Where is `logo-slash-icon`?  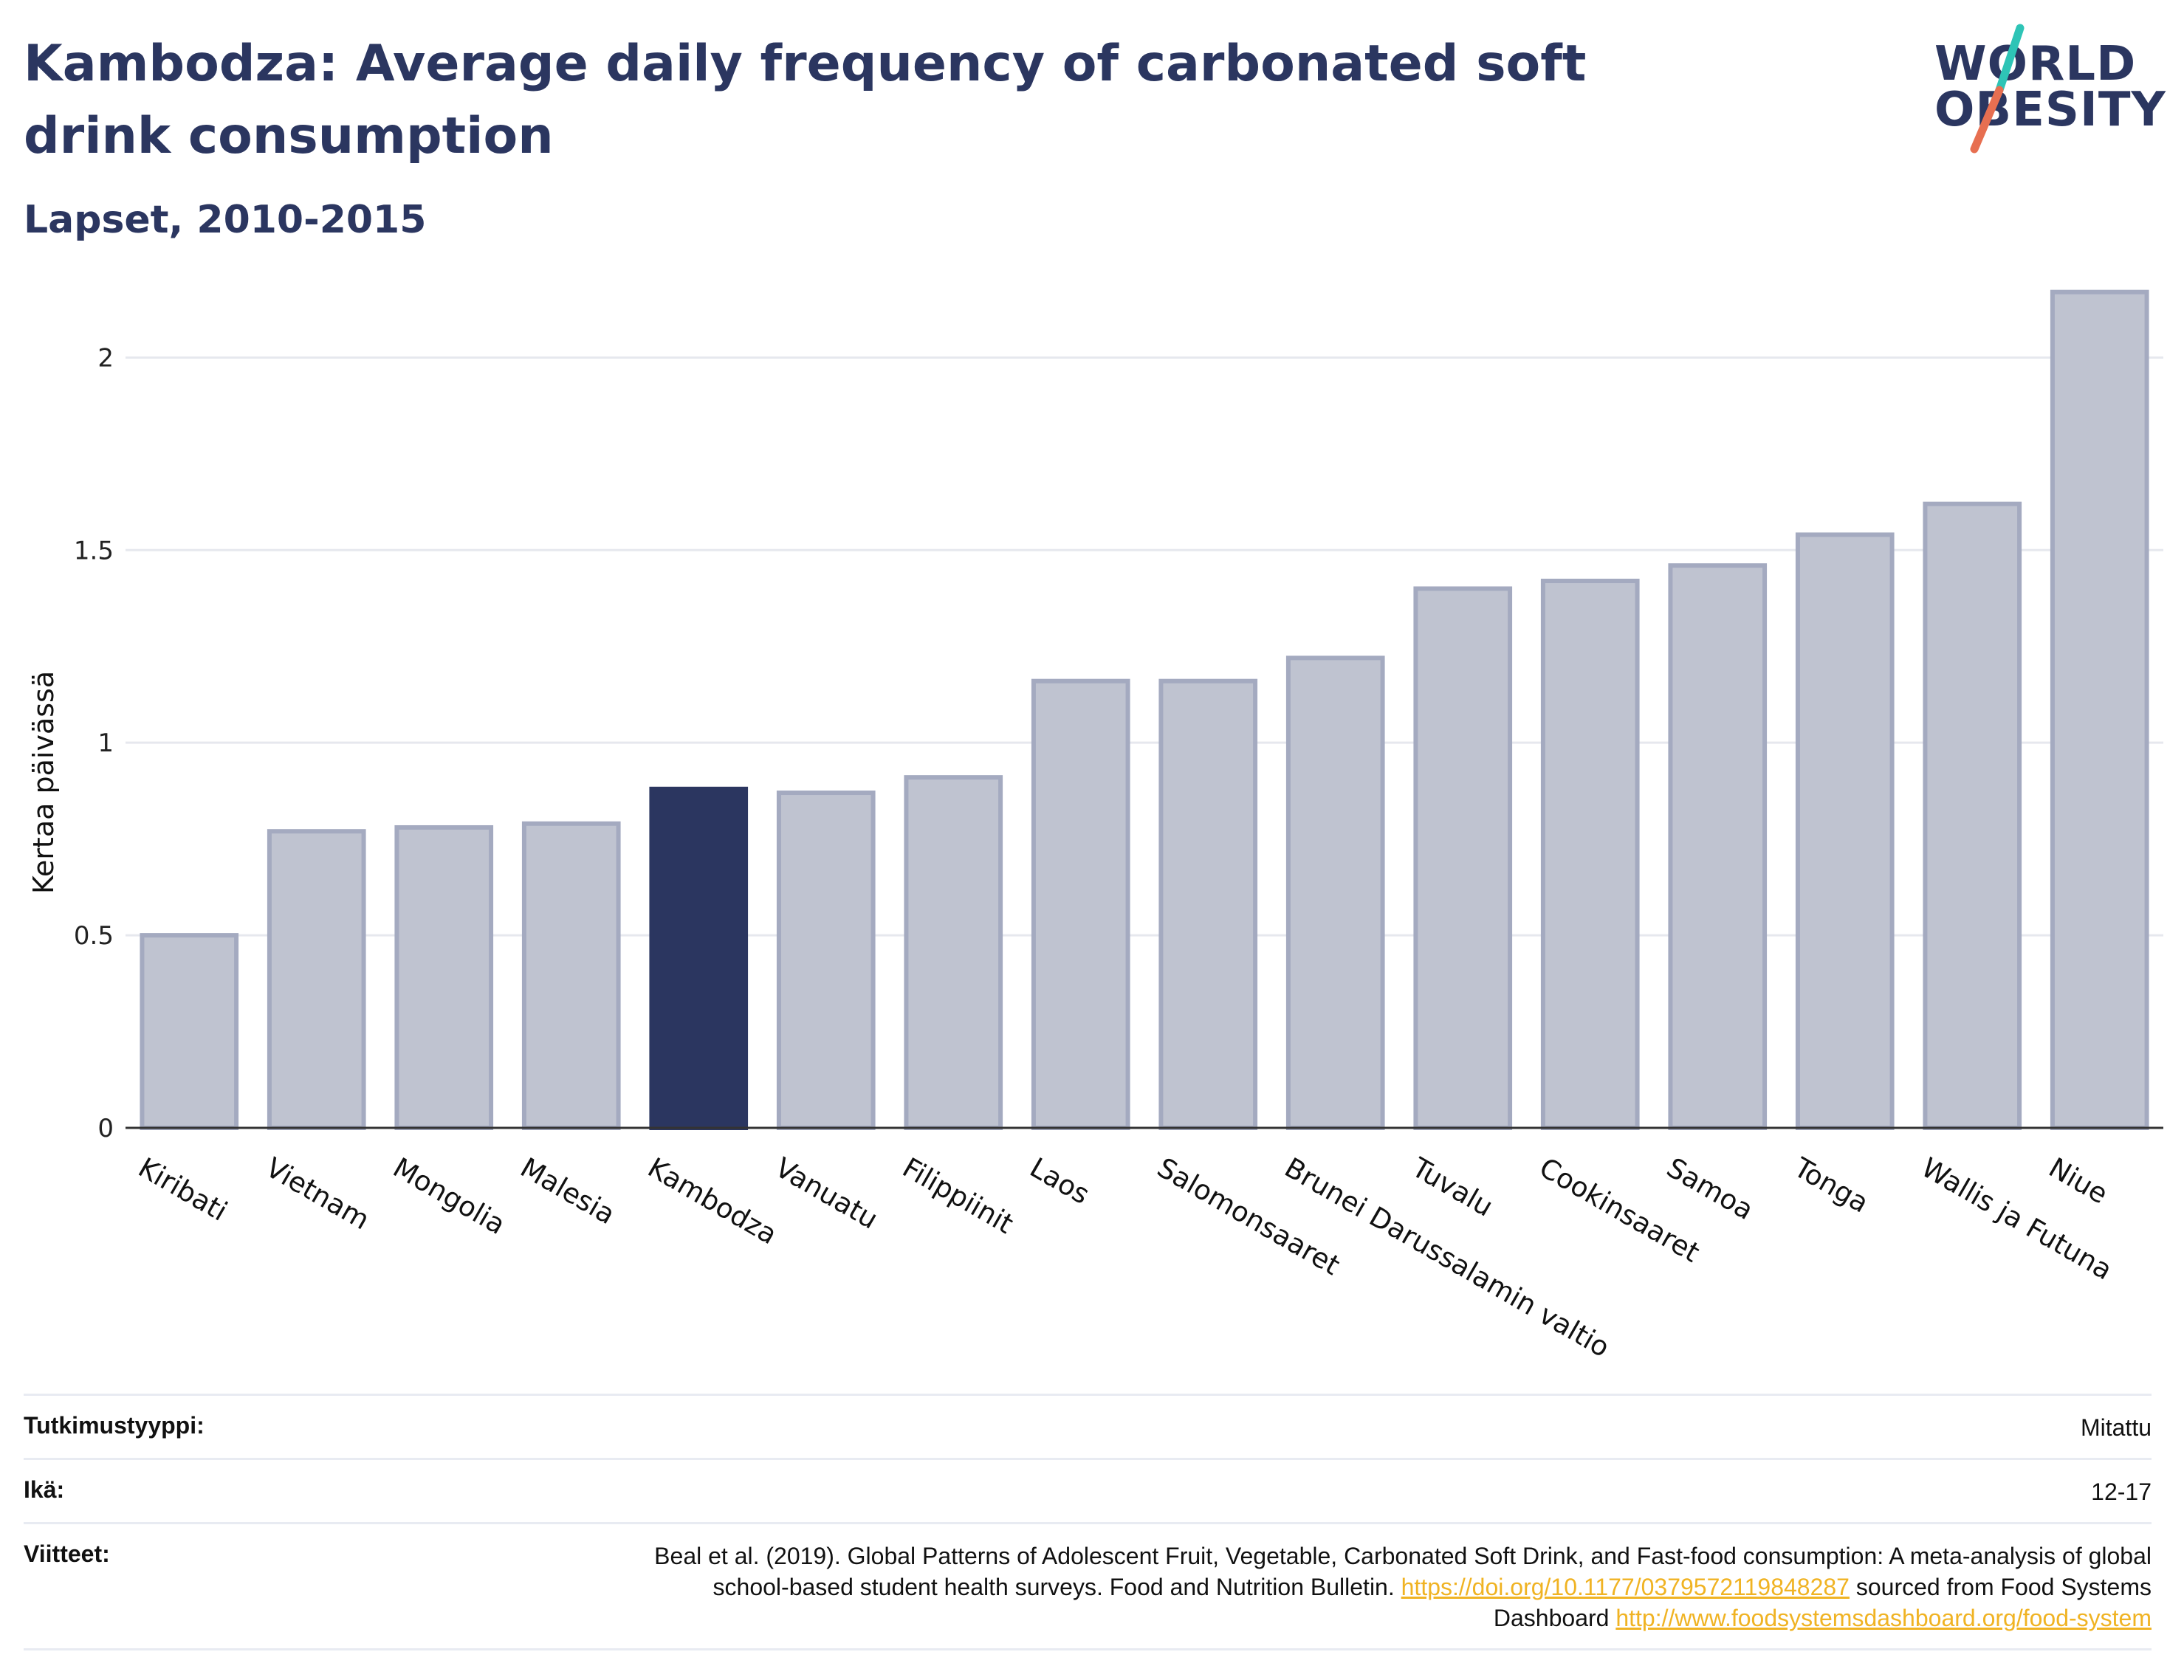
logo-slash-icon is located at coordinates (1998, 89).